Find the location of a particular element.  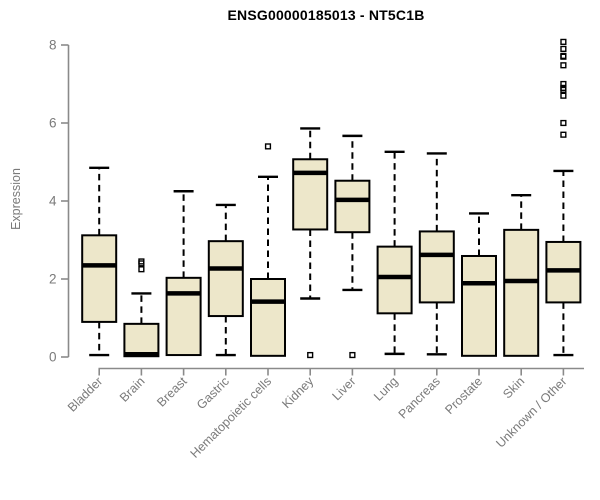

y-tick-label: 8 is located at coordinates (53, 45).